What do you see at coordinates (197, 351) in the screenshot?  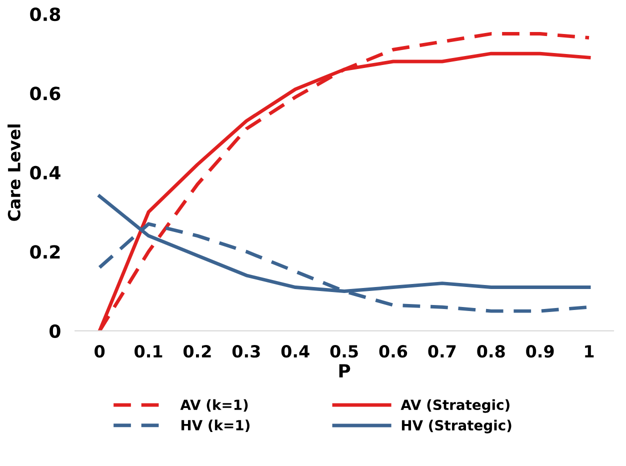 I see `x-tick-label: 0.2` at bounding box center [197, 351].